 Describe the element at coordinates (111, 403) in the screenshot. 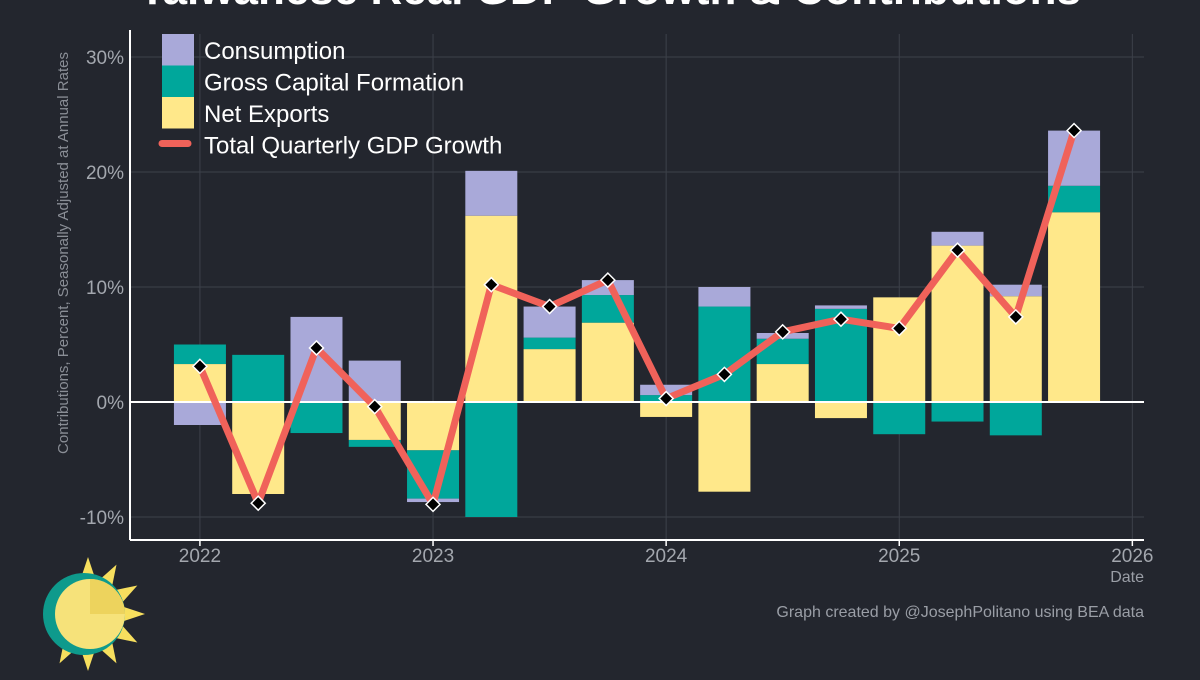

I see `y-tick-label: 0%` at that location.